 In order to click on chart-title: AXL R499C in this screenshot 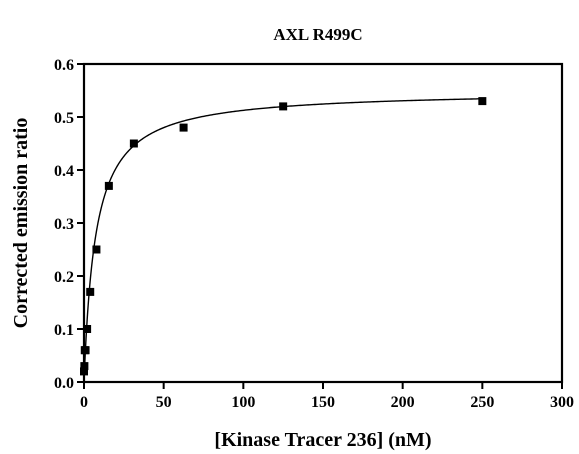, I will do `click(317, 34)`.